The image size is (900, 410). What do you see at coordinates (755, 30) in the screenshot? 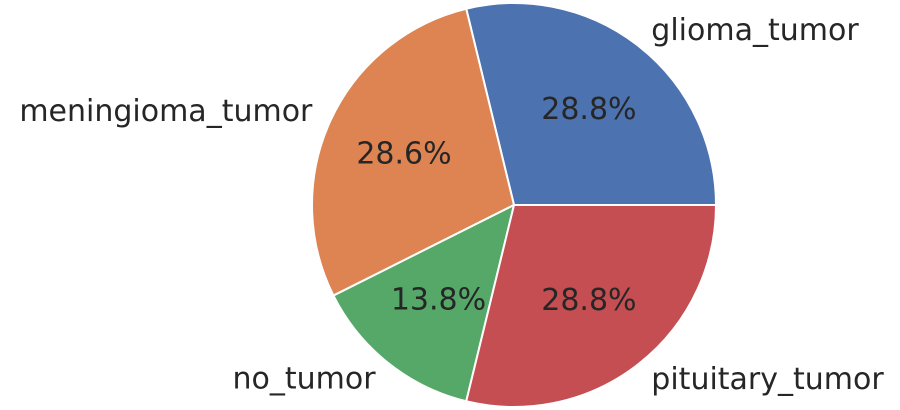
I see `pie-category-label-glioma-tumor: glioma_tumor` at bounding box center [755, 30].